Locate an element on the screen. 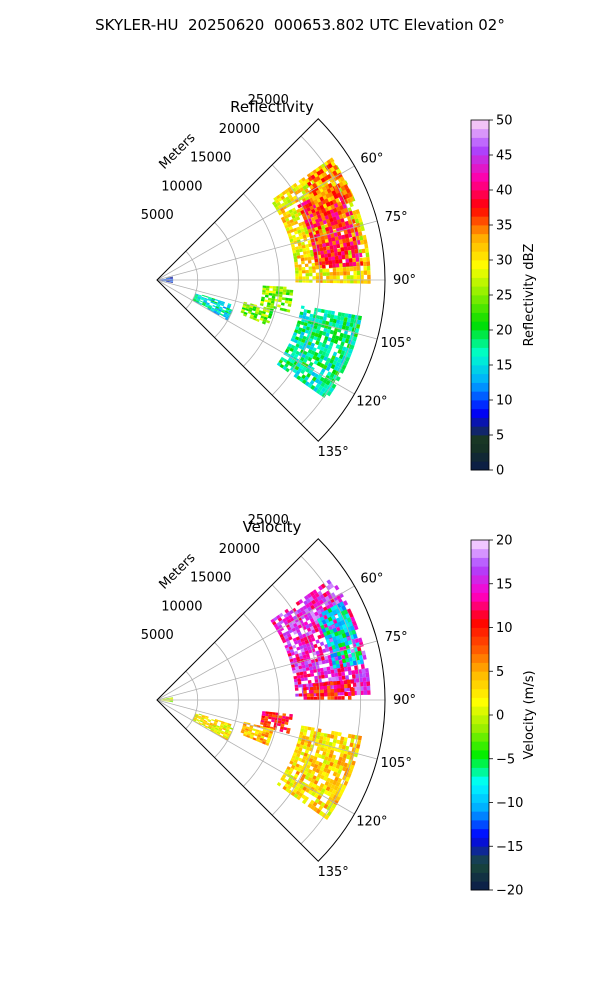 Image resolution: width=600 pixels, height=1000 pixels. sector-frame is located at coordinates (271, 700).